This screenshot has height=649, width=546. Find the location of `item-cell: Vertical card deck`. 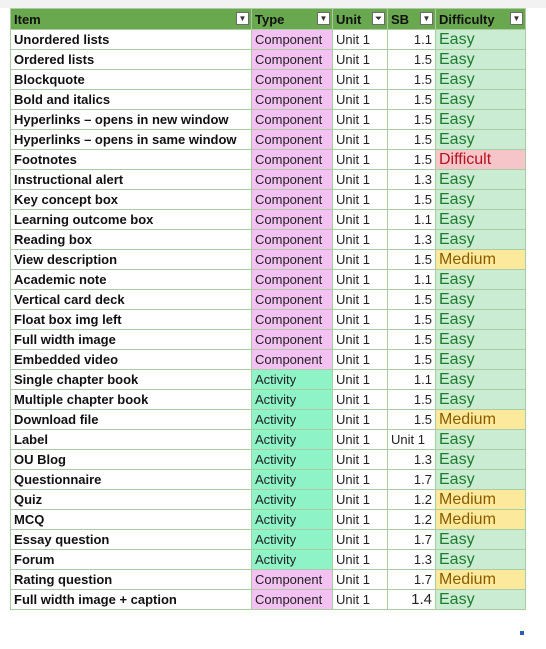

item-cell: Vertical card deck is located at coordinates (131, 299).